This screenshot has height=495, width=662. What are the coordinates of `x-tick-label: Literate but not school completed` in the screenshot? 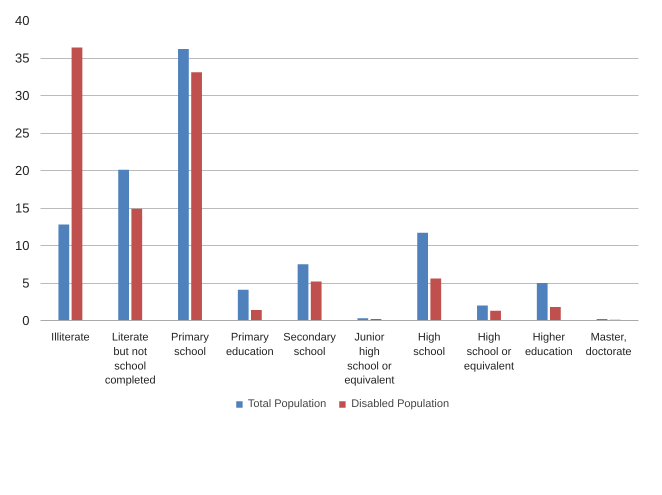 It's located at (130, 359).